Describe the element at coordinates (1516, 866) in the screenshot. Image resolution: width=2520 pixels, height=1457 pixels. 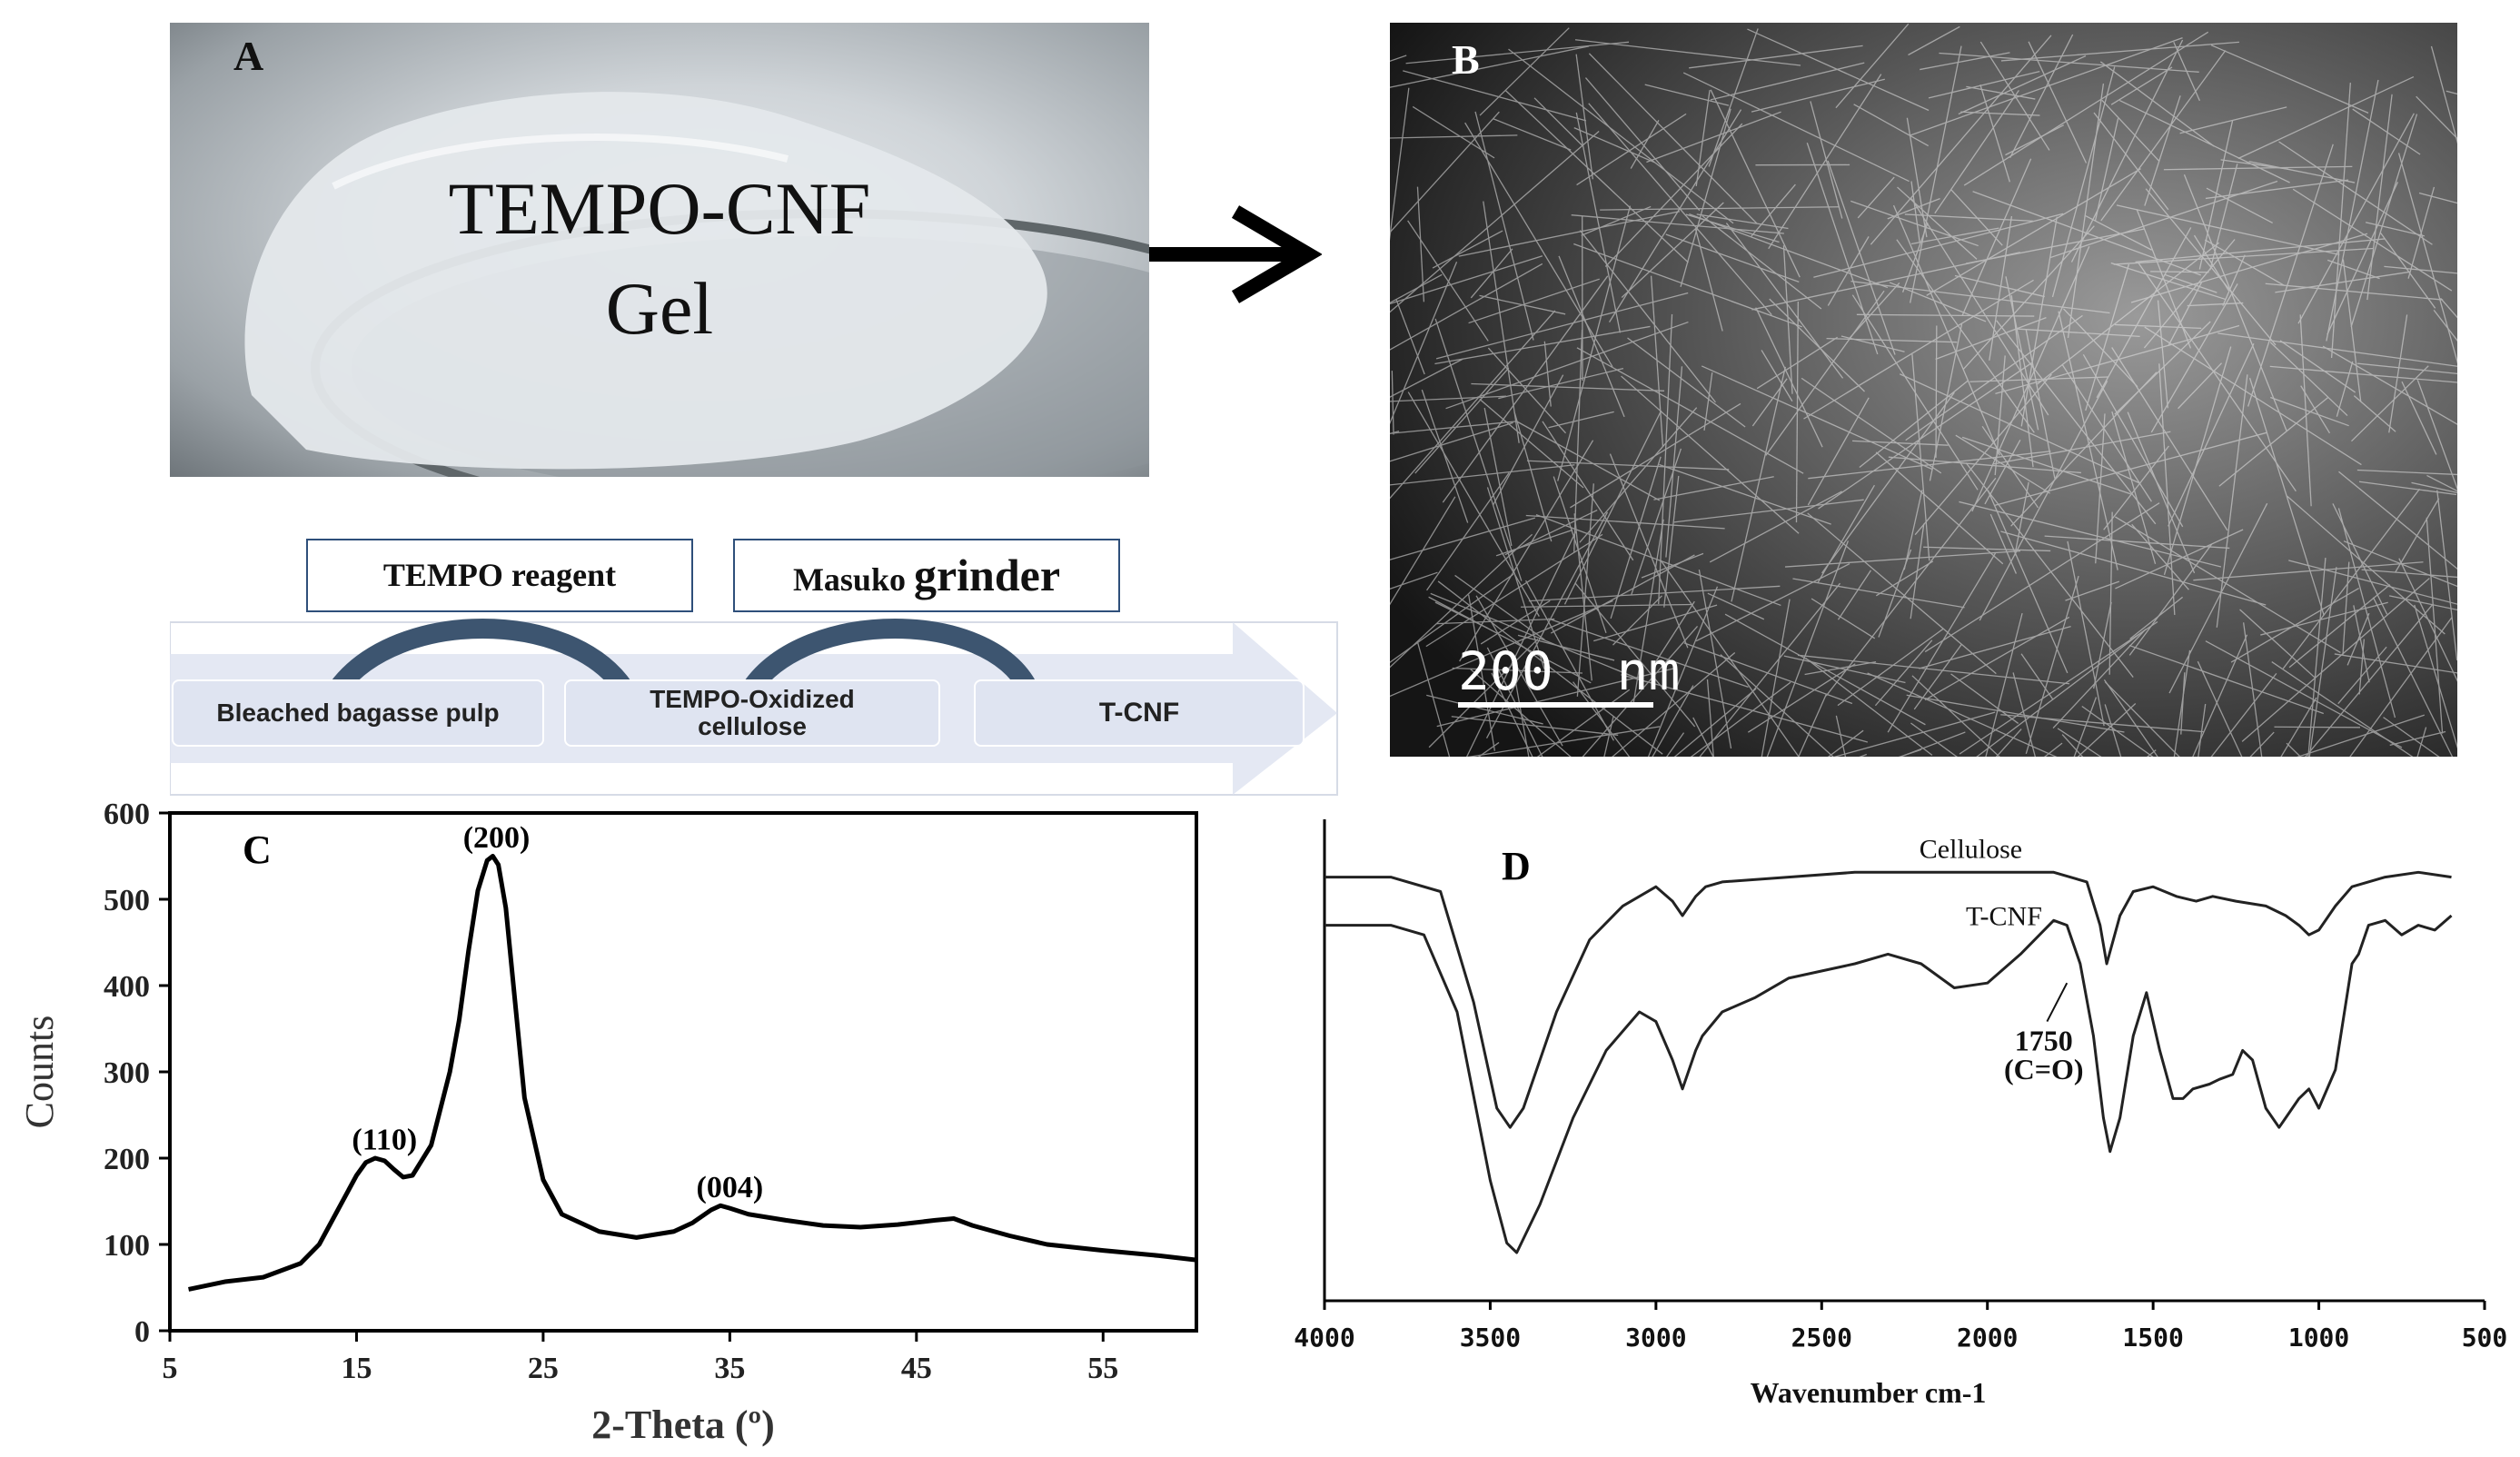
I see `panel-d-label: D` at that location.